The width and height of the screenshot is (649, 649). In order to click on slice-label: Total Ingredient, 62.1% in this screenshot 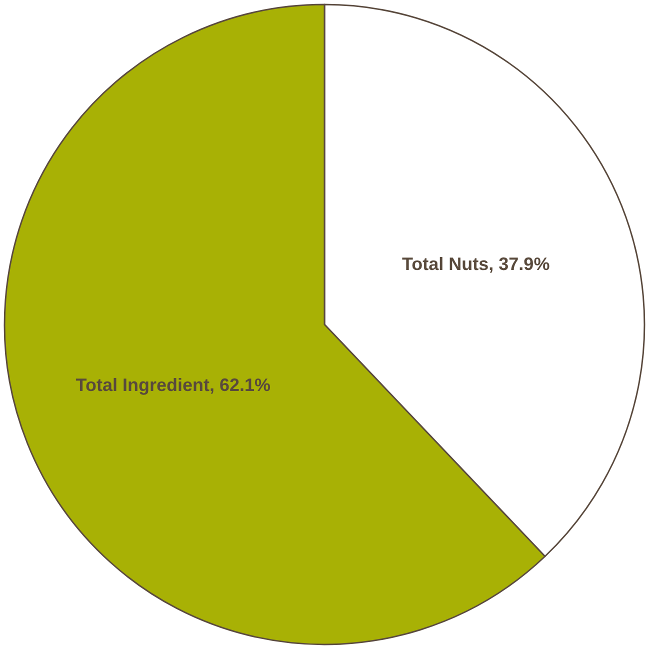, I will do `click(173, 384)`.